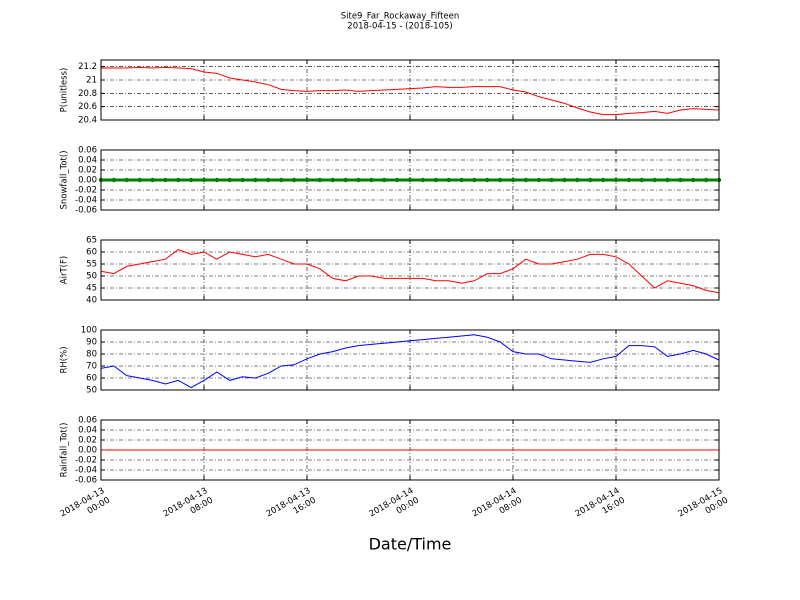  What do you see at coordinates (87, 121) in the screenshot?
I see `y-tick-label: 20.4` at bounding box center [87, 121].